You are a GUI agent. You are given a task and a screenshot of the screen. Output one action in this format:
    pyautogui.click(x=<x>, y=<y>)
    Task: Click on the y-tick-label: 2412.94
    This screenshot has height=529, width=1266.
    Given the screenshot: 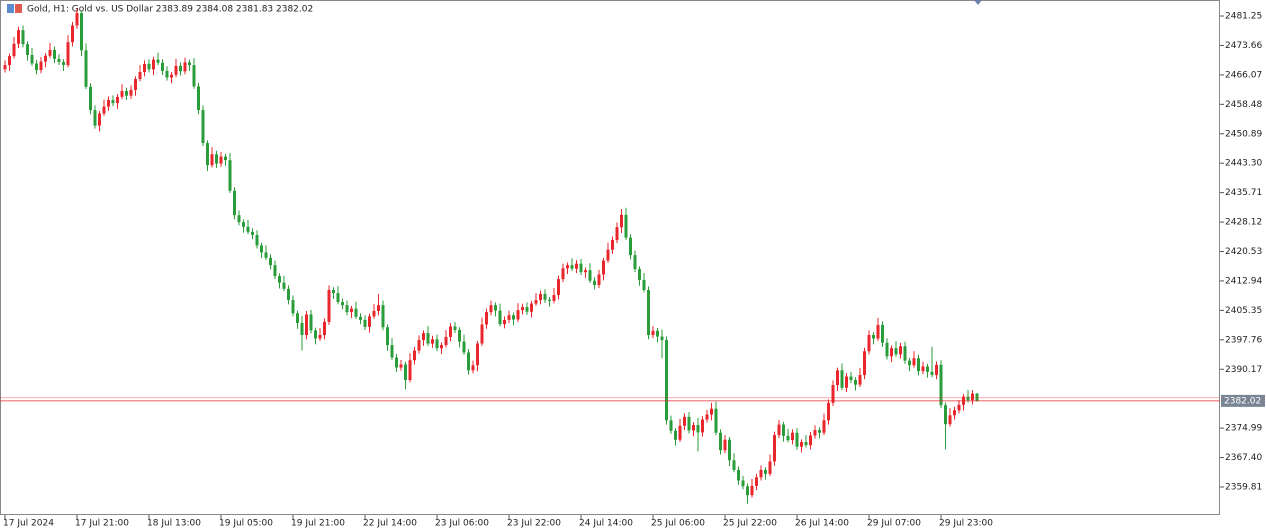 What is the action you would take?
    pyautogui.click(x=1243, y=281)
    